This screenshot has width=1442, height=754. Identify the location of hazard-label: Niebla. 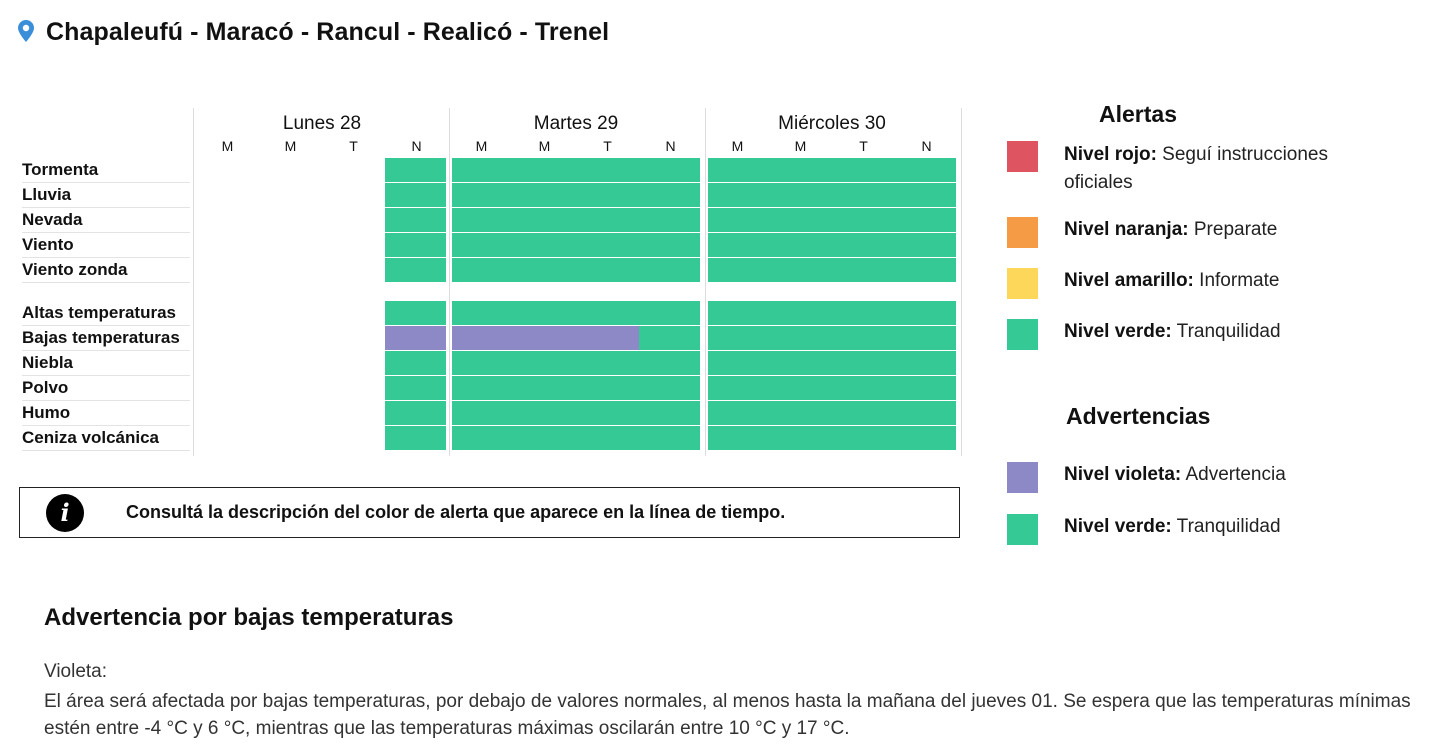
(48, 362).